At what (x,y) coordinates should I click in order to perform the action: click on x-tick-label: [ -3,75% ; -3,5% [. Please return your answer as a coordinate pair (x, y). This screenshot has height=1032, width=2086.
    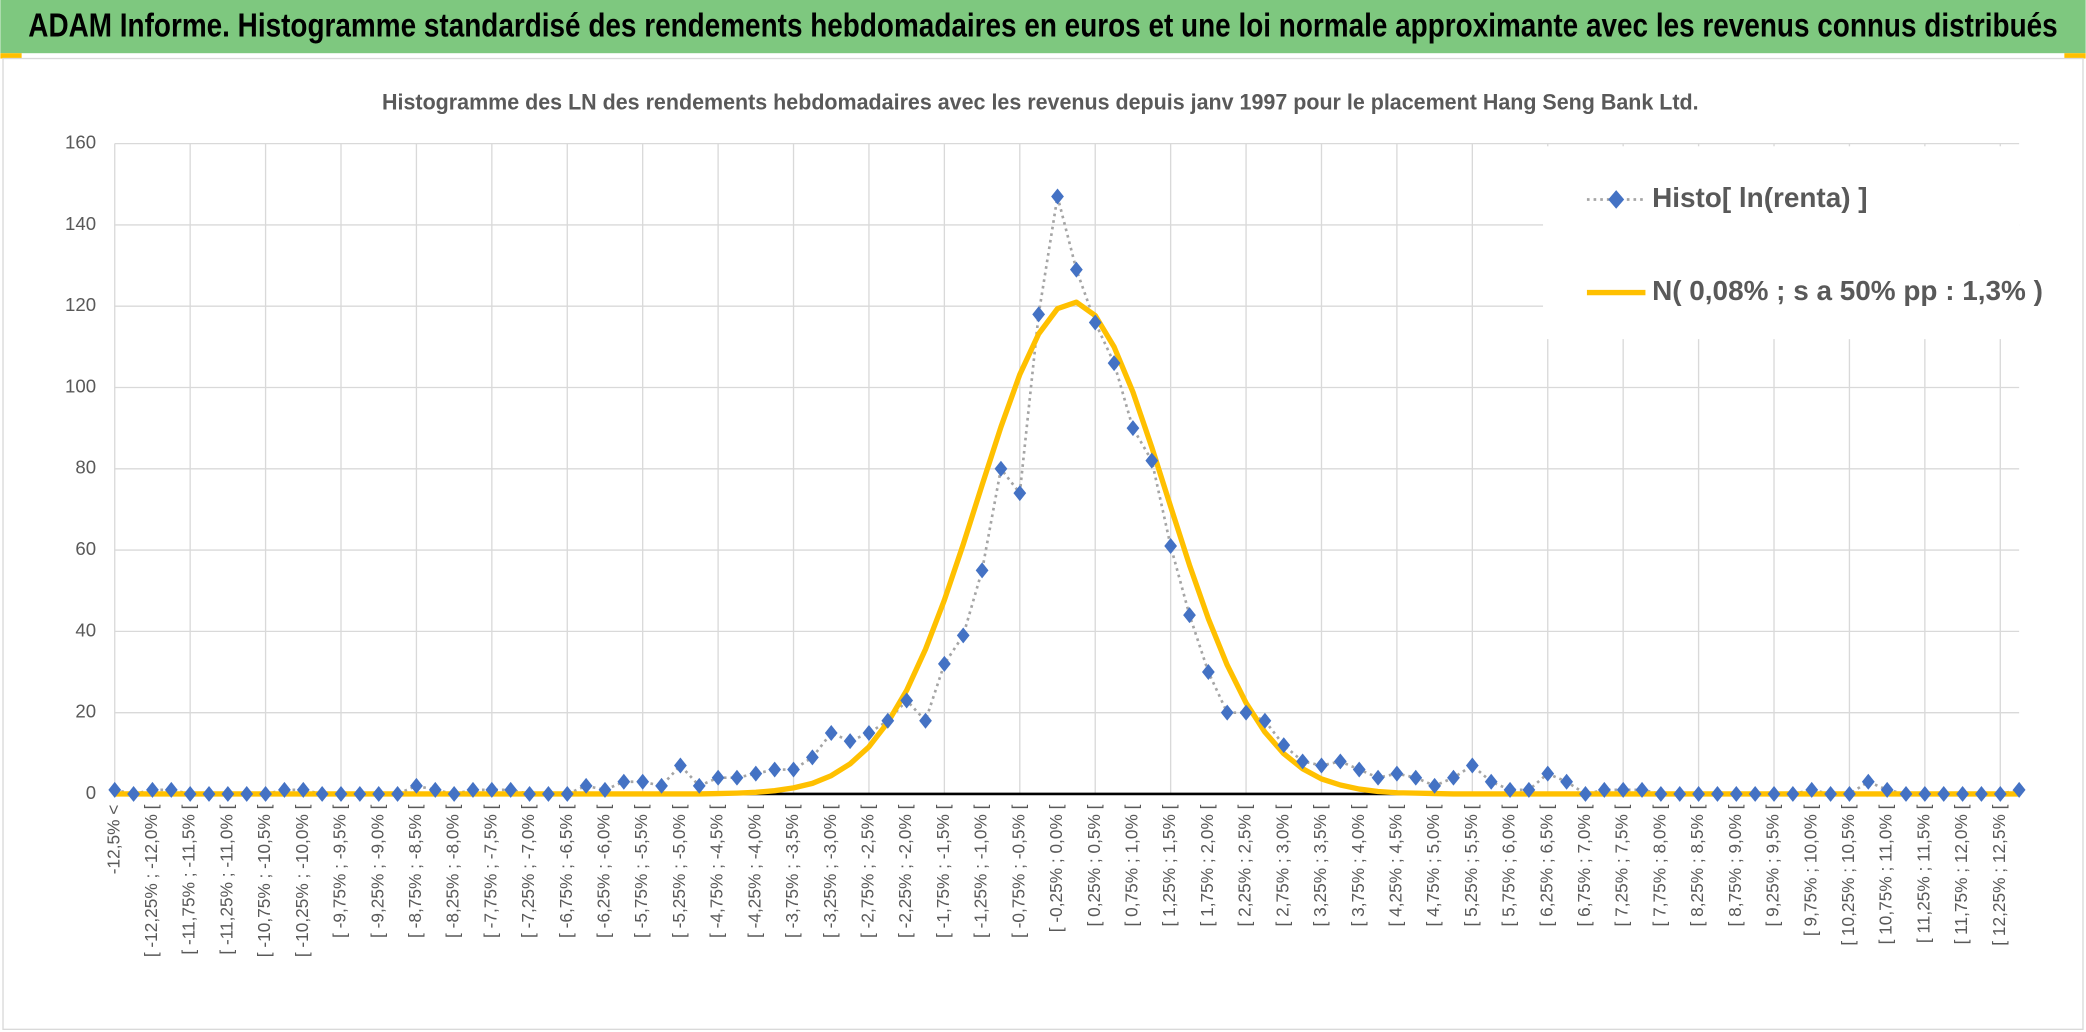
    Looking at the image, I should click on (792, 871).